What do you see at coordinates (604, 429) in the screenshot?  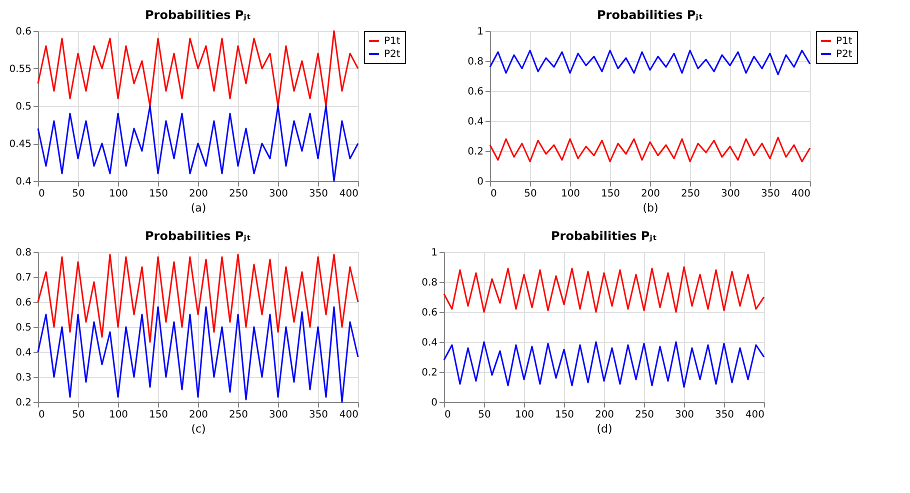 I see `x-axis-title: (d)` at bounding box center [604, 429].